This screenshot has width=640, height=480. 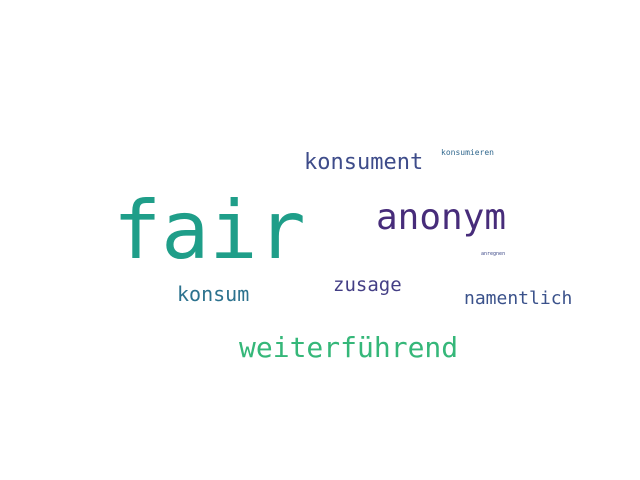 What do you see at coordinates (349, 347) in the screenshot?
I see `word-weiterfuehrend: weiterführend` at bounding box center [349, 347].